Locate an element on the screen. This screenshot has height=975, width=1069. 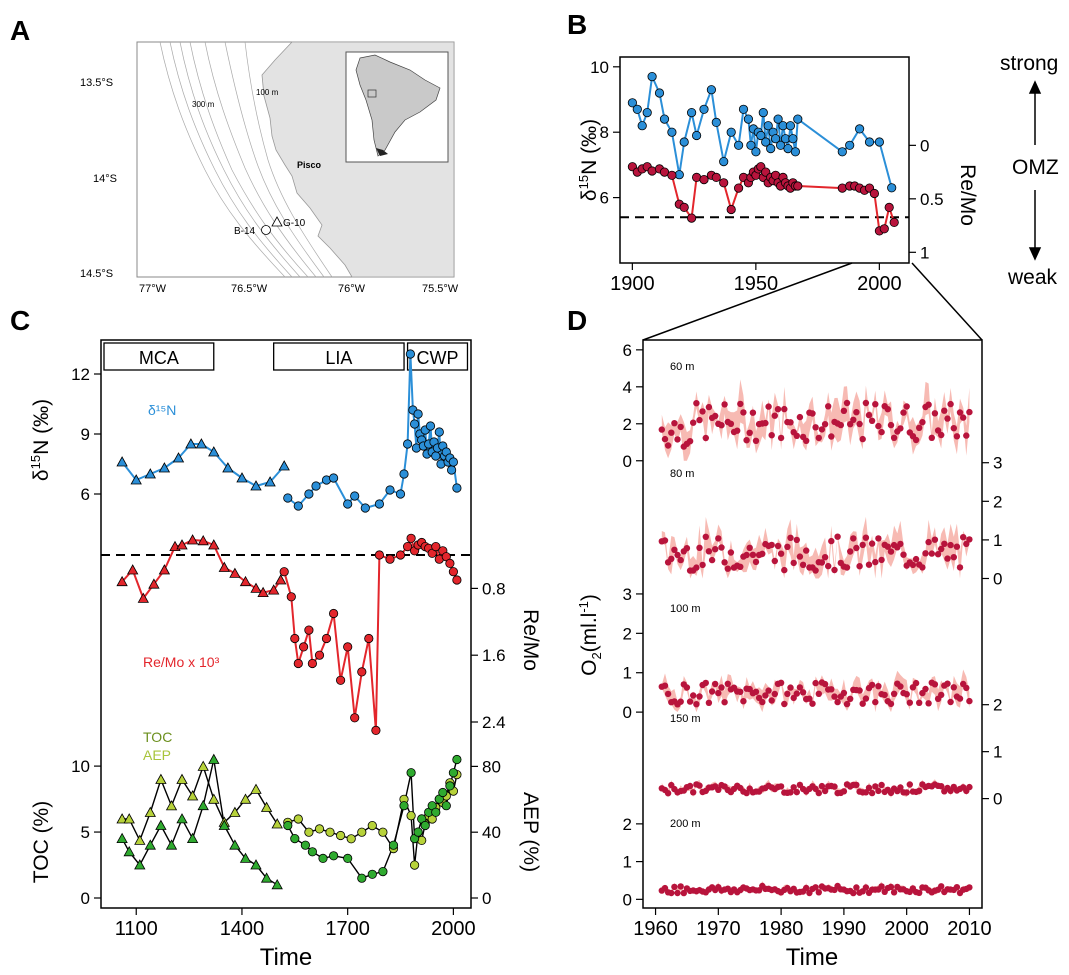
panel-c-d15n-axis-label: δ15N (‰) is located at coordinates (40, 440).